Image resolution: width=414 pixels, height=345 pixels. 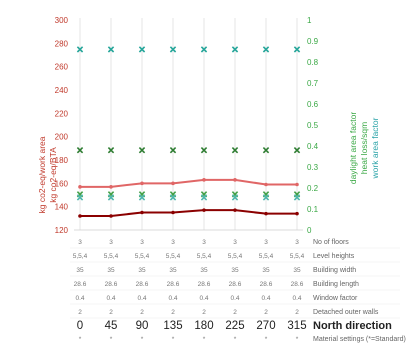 What do you see at coordinates (203, 326) in the screenshot?
I see `table-cell: 180` at bounding box center [203, 326].